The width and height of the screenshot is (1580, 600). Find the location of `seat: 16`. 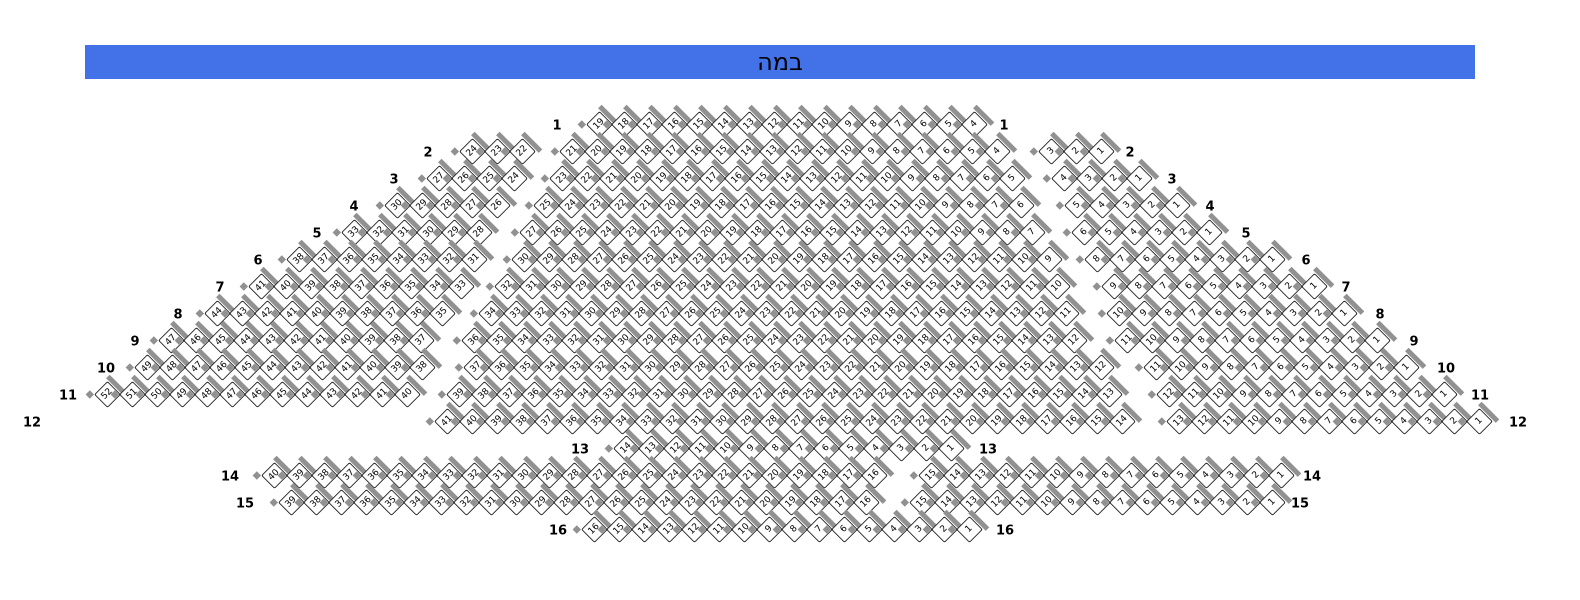

seat: 16 is located at coordinates (866, 502).